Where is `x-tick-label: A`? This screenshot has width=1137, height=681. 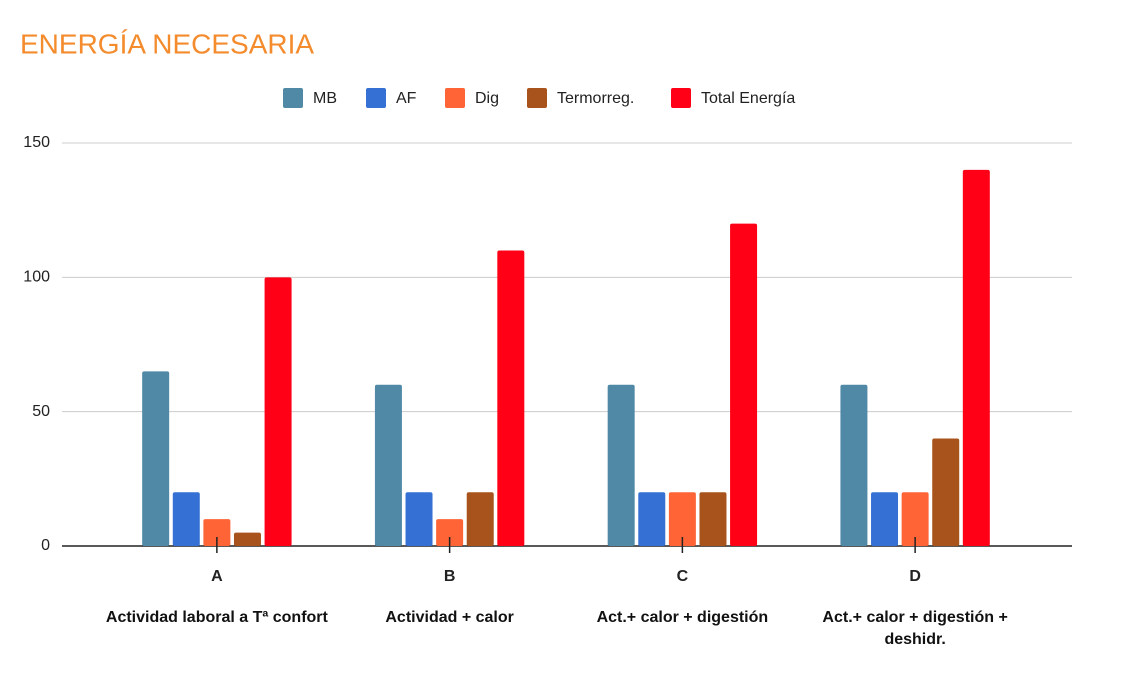
x-tick-label: A is located at coordinates (217, 576).